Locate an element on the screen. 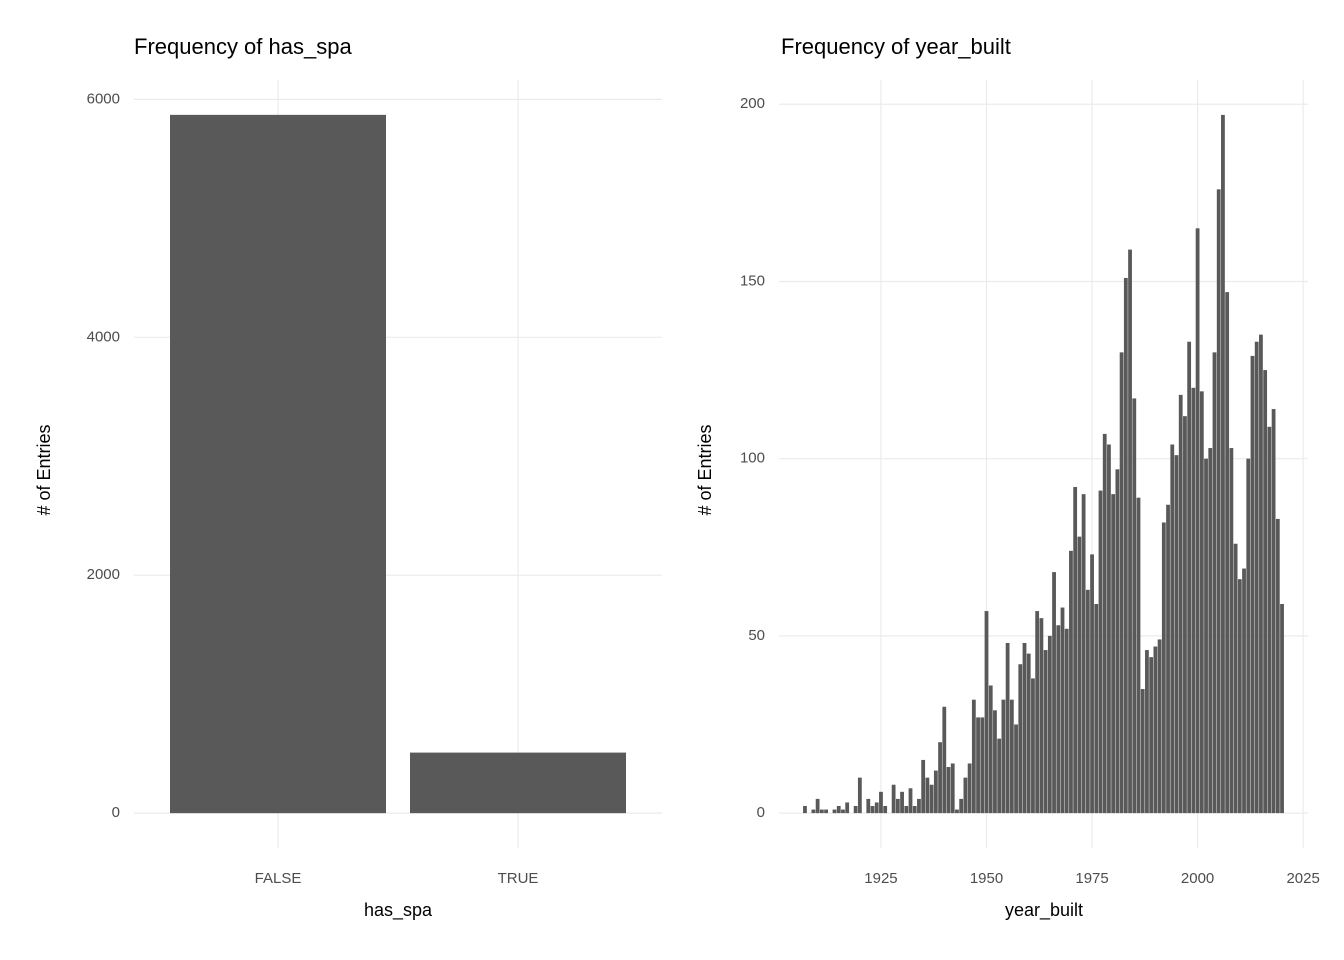 Image resolution: width=1344 pixels, height=960 pixels. y-tick-label: 2000 is located at coordinates (103, 574).